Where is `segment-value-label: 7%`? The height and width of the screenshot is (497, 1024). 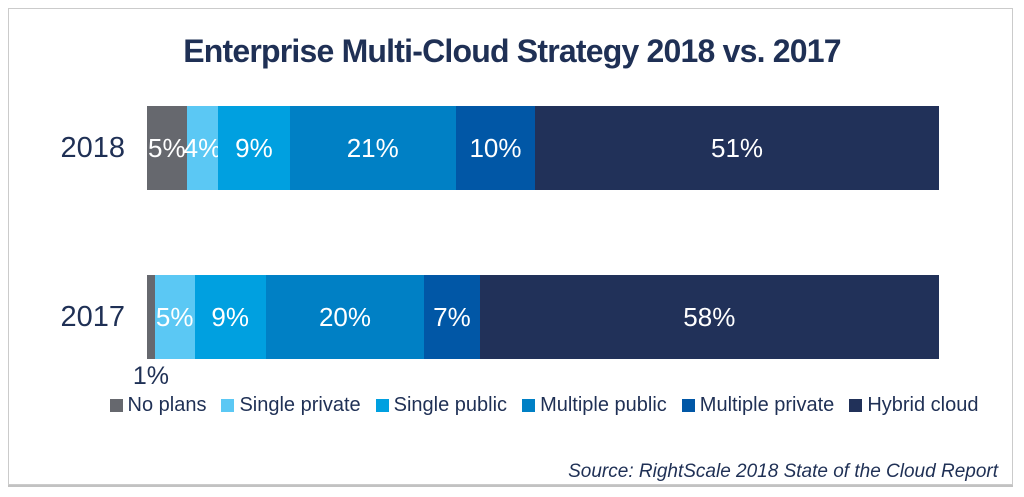
segment-value-label: 7% is located at coordinates (452, 316).